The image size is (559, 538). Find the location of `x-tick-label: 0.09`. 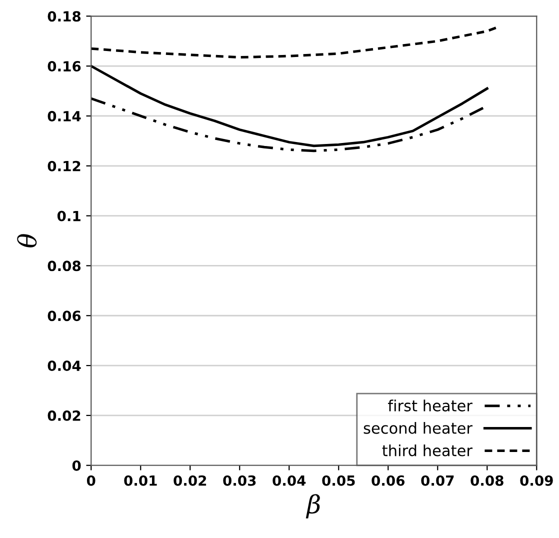

x-tick-label: 0.09 is located at coordinates (536, 480).